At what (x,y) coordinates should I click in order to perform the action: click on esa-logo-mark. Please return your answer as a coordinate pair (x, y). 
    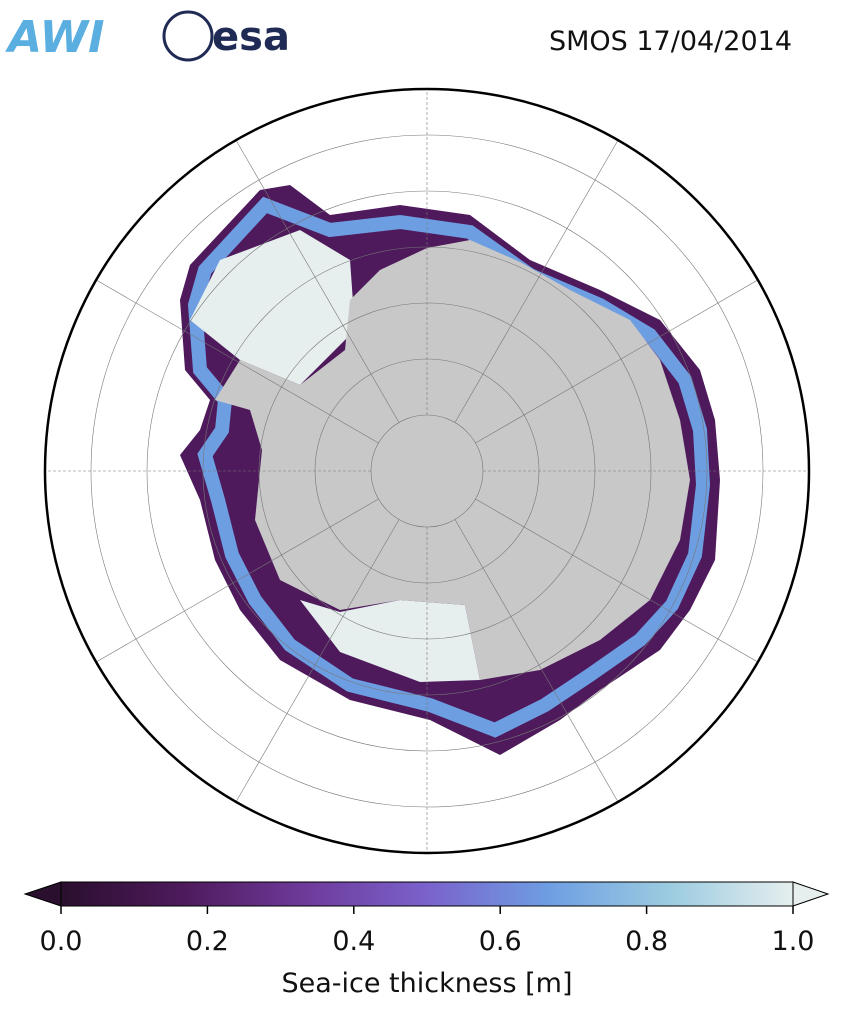
    Looking at the image, I should click on (188, 36).